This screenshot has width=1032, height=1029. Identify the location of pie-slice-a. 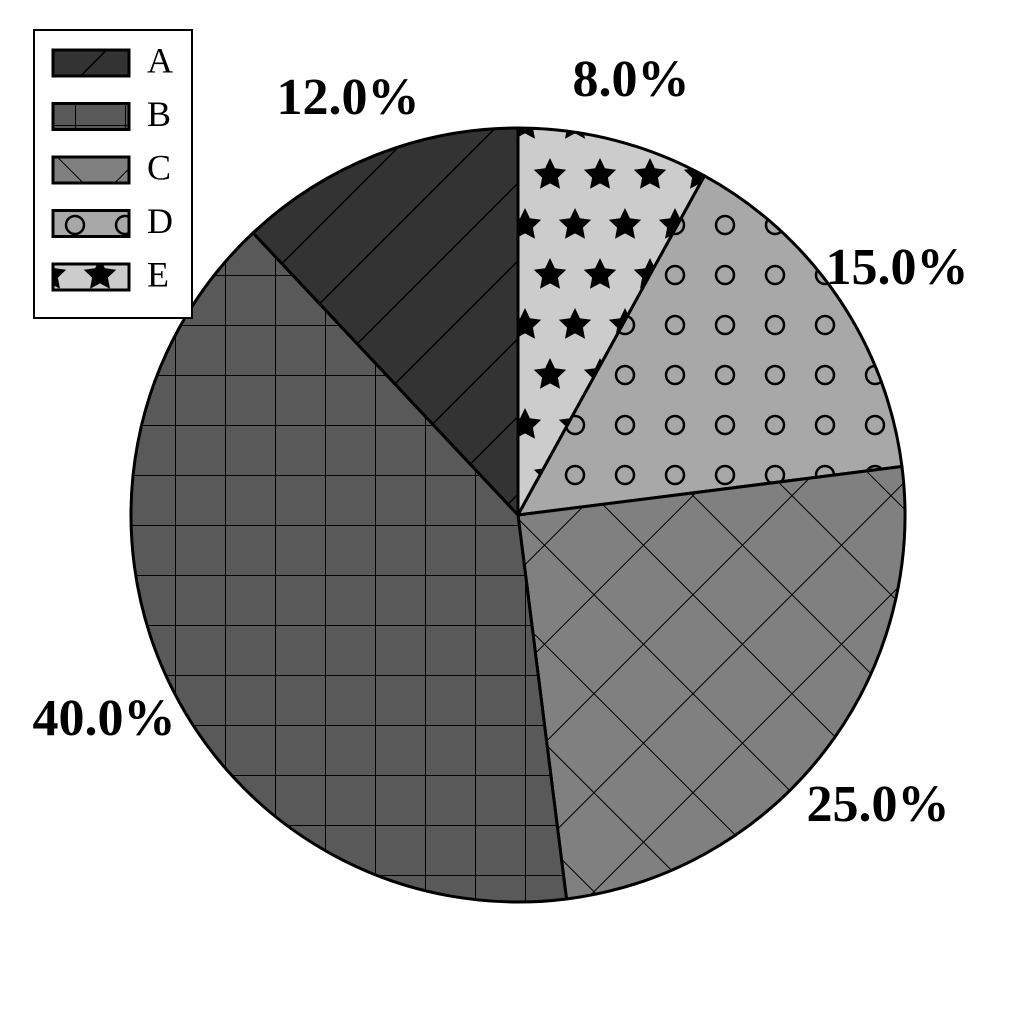
(385, 321).